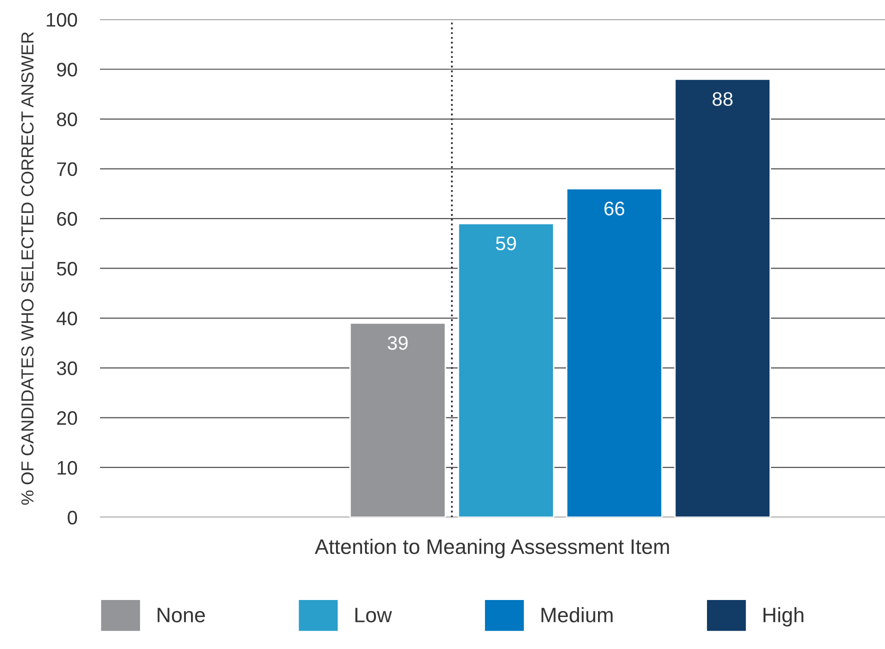 Image resolution: width=885 pixels, height=649 pixels. Describe the element at coordinates (506, 243) in the screenshot. I see `data-label: 59` at that location.